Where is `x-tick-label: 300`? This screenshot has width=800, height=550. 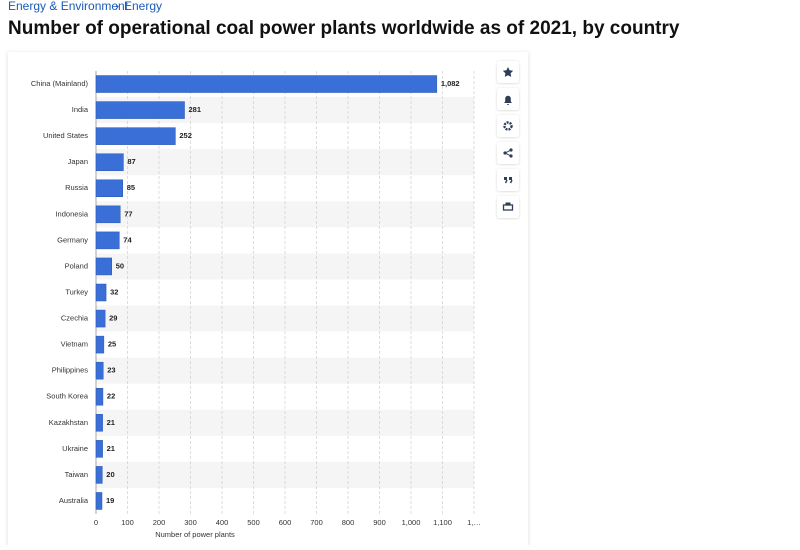
x-tick-label: 300 is located at coordinates (190, 522).